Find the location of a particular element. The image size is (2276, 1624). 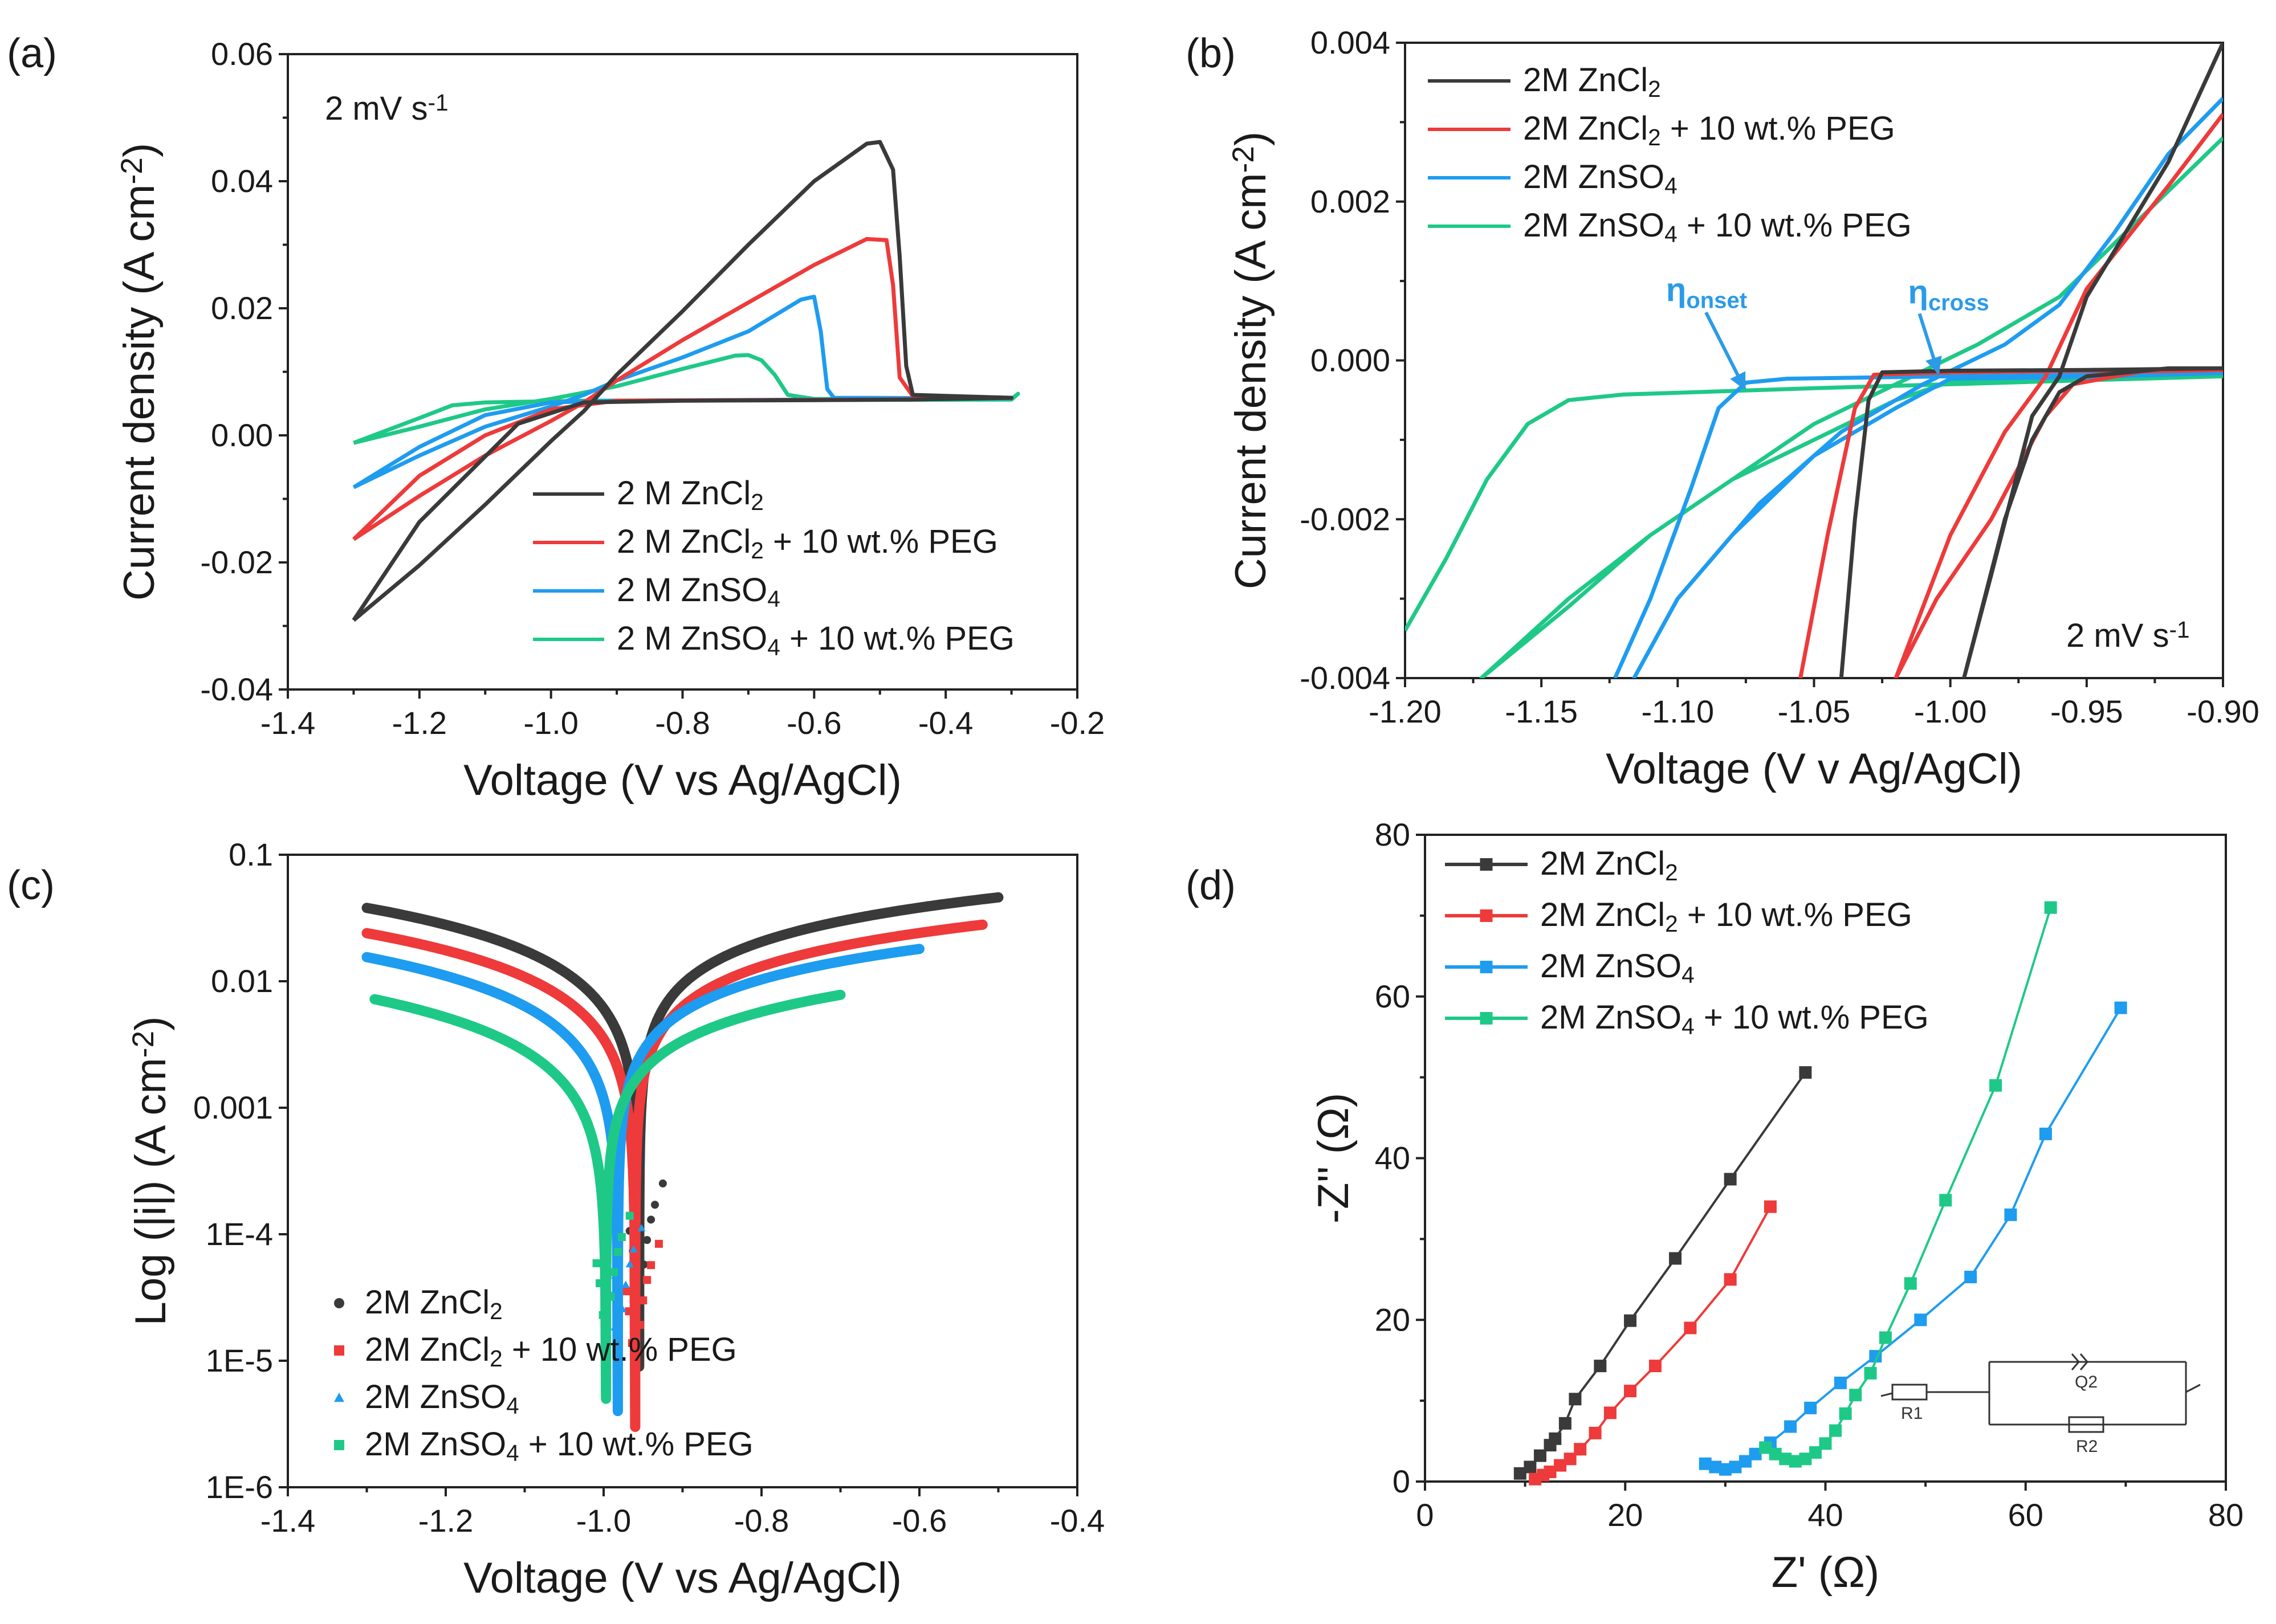

x-axis-title-c: Voltage (V vs Ag/AgCl) is located at coordinates (682, 1578).